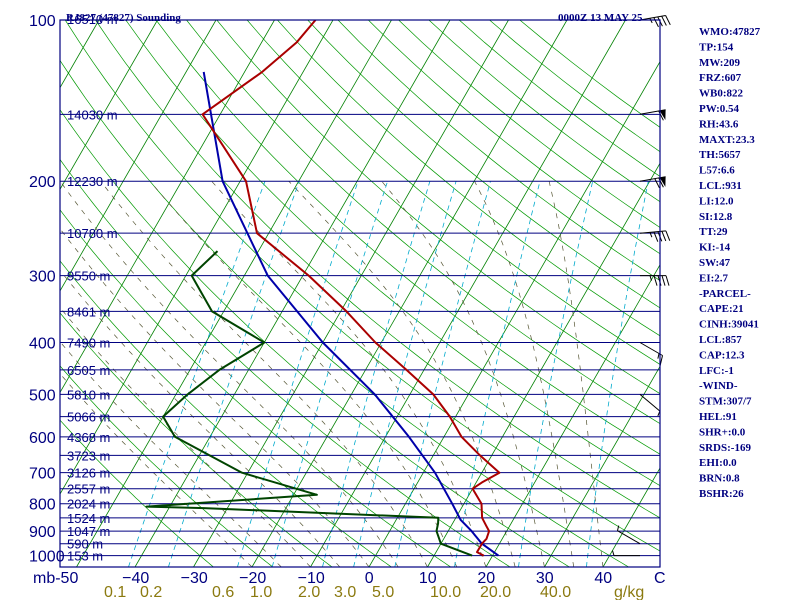 The height and width of the screenshot is (600, 800). What do you see at coordinates (725, 402) in the screenshot?
I see `stability-index: STM:307/7` at bounding box center [725, 402].